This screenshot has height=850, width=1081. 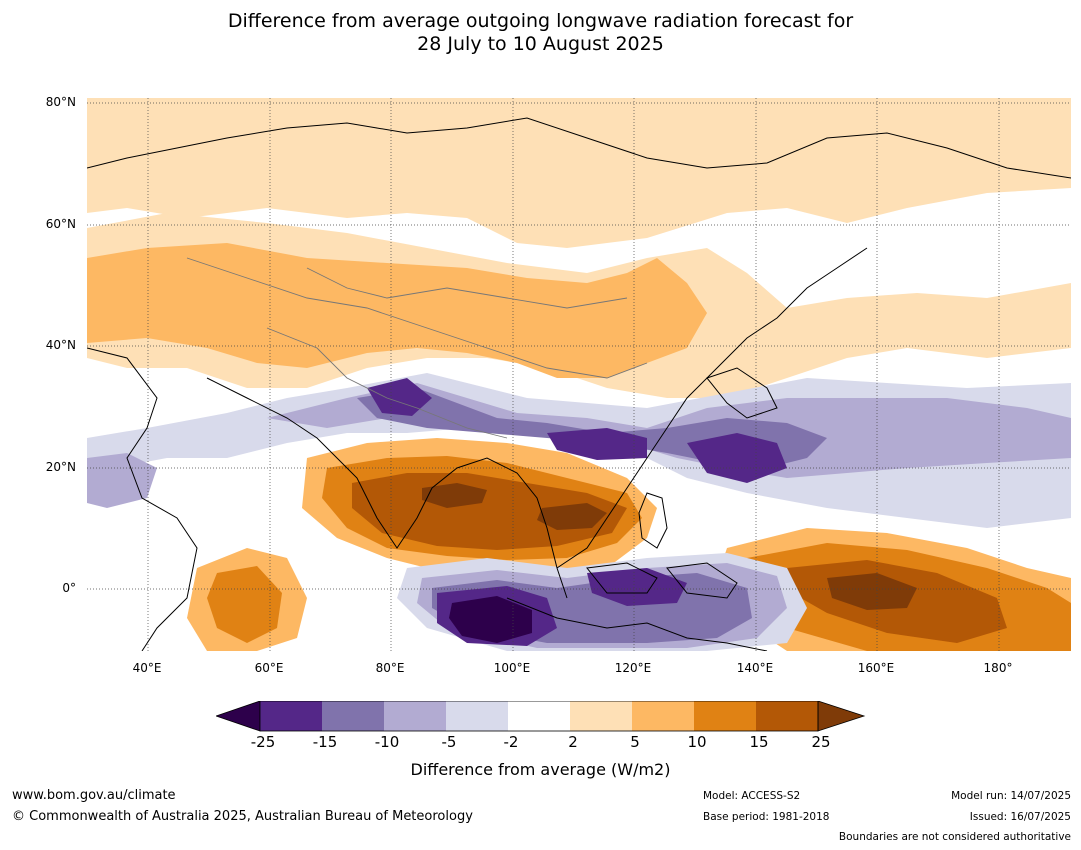 What do you see at coordinates (759, 742) in the screenshot?
I see `colorbar-tick-15: 15` at bounding box center [759, 742].